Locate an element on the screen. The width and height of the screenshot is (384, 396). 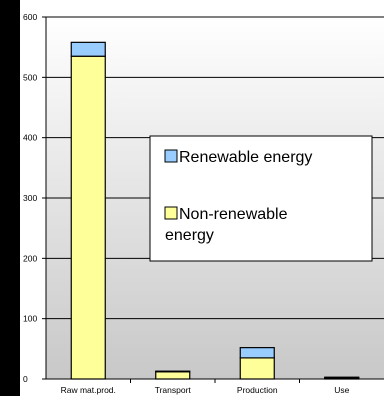
y-tick-label: 500 is located at coordinates (30, 77).